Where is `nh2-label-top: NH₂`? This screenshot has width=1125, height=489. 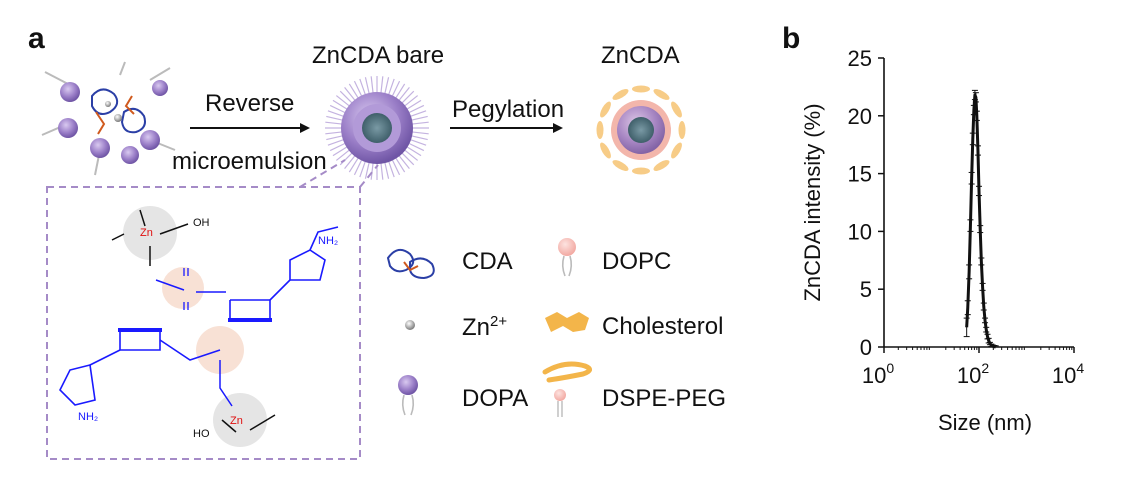 nh2-label-top: NH₂ is located at coordinates (328, 241).